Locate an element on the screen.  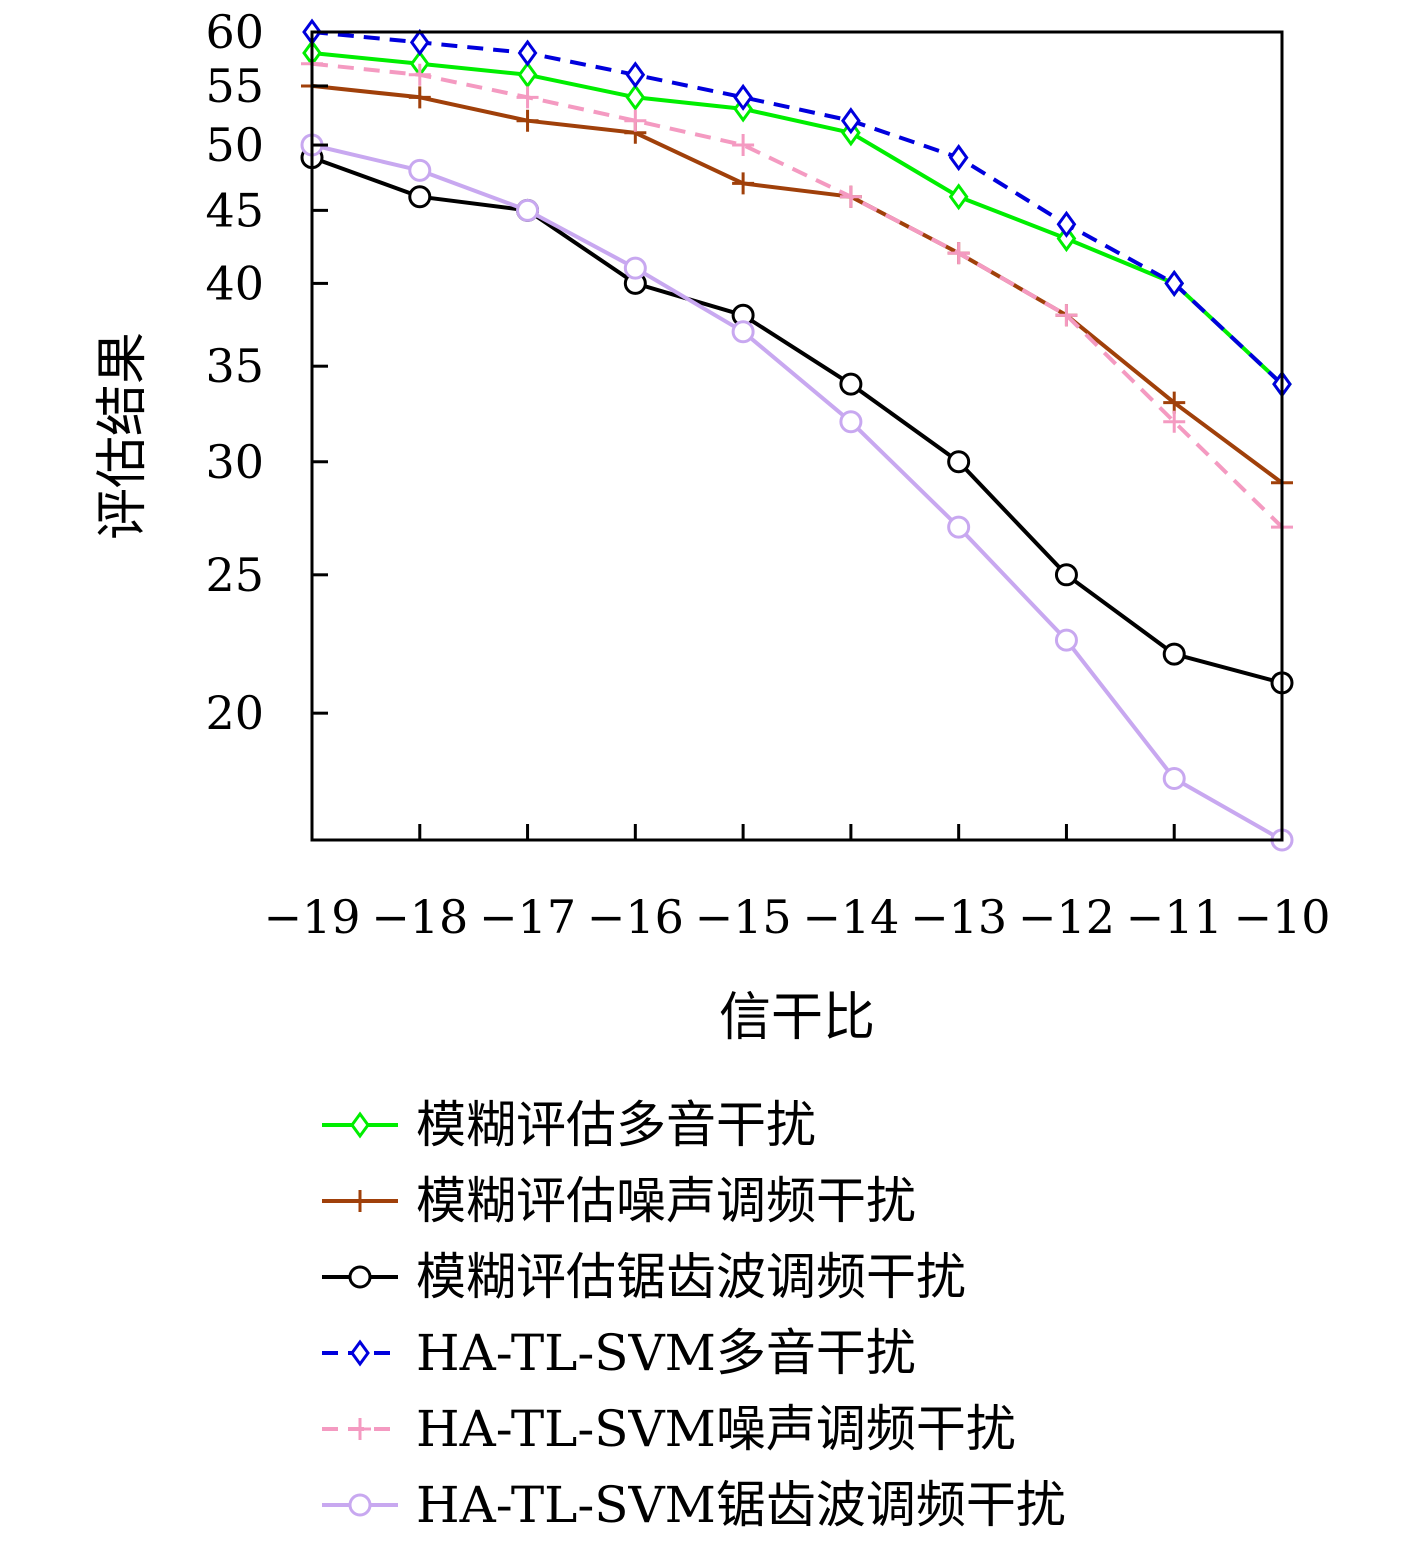
x-tick-label: −19 is located at coordinates (311, 917).